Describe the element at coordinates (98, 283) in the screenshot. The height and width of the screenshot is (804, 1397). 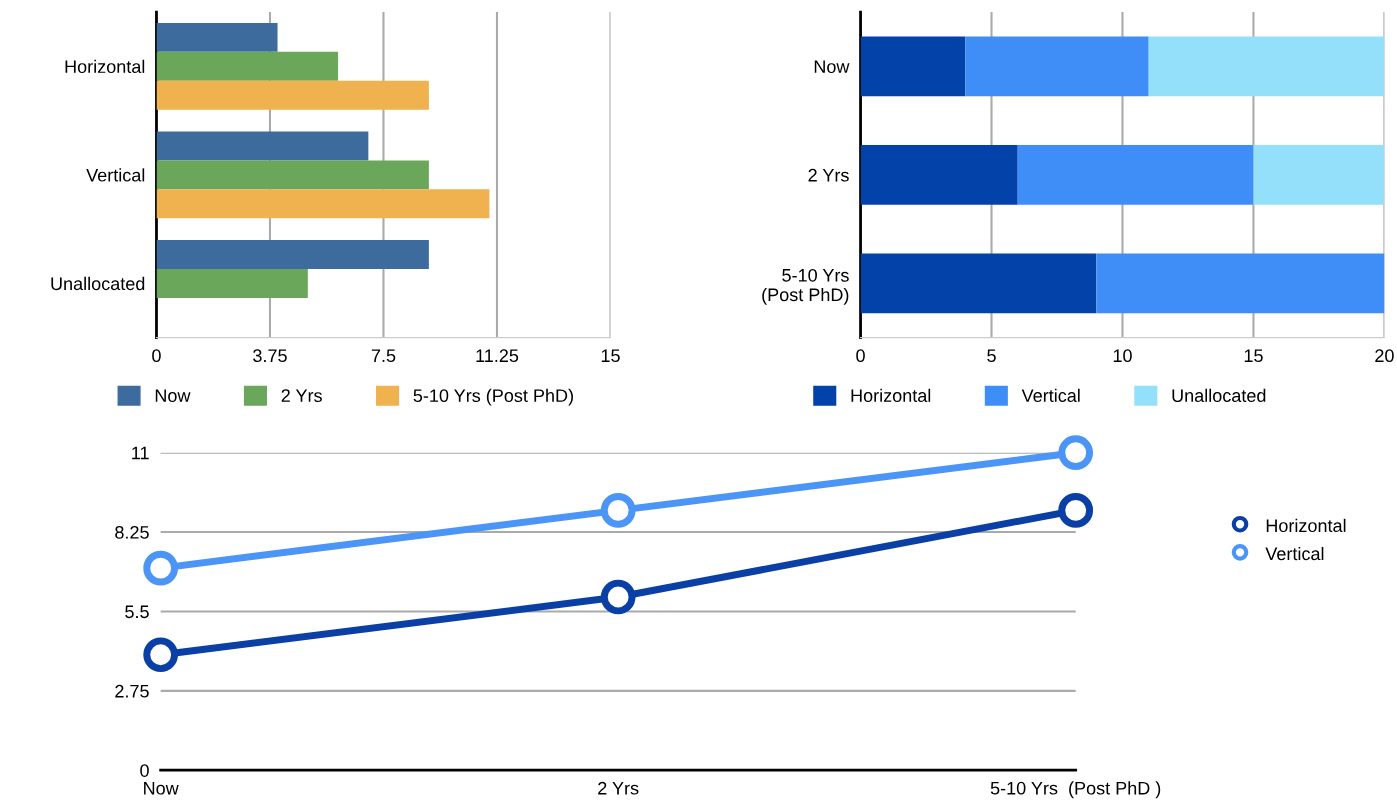
I see `y-tick-label: Unallocated` at that location.